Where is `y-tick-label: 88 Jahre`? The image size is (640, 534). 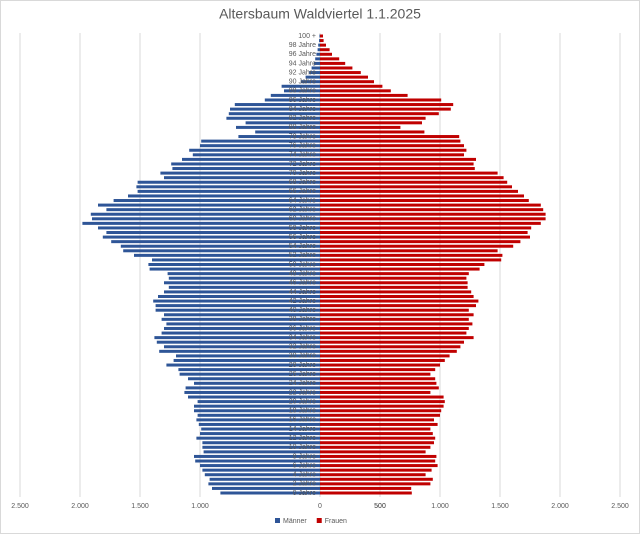
y-tick-label: 88 Jahre is located at coordinates (302, 91).